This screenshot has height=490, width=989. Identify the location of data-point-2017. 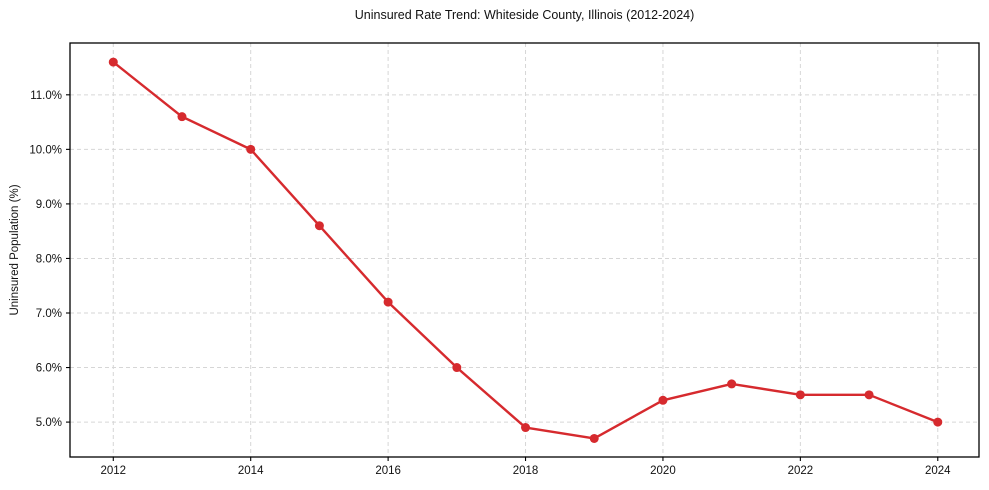
(457, 368).